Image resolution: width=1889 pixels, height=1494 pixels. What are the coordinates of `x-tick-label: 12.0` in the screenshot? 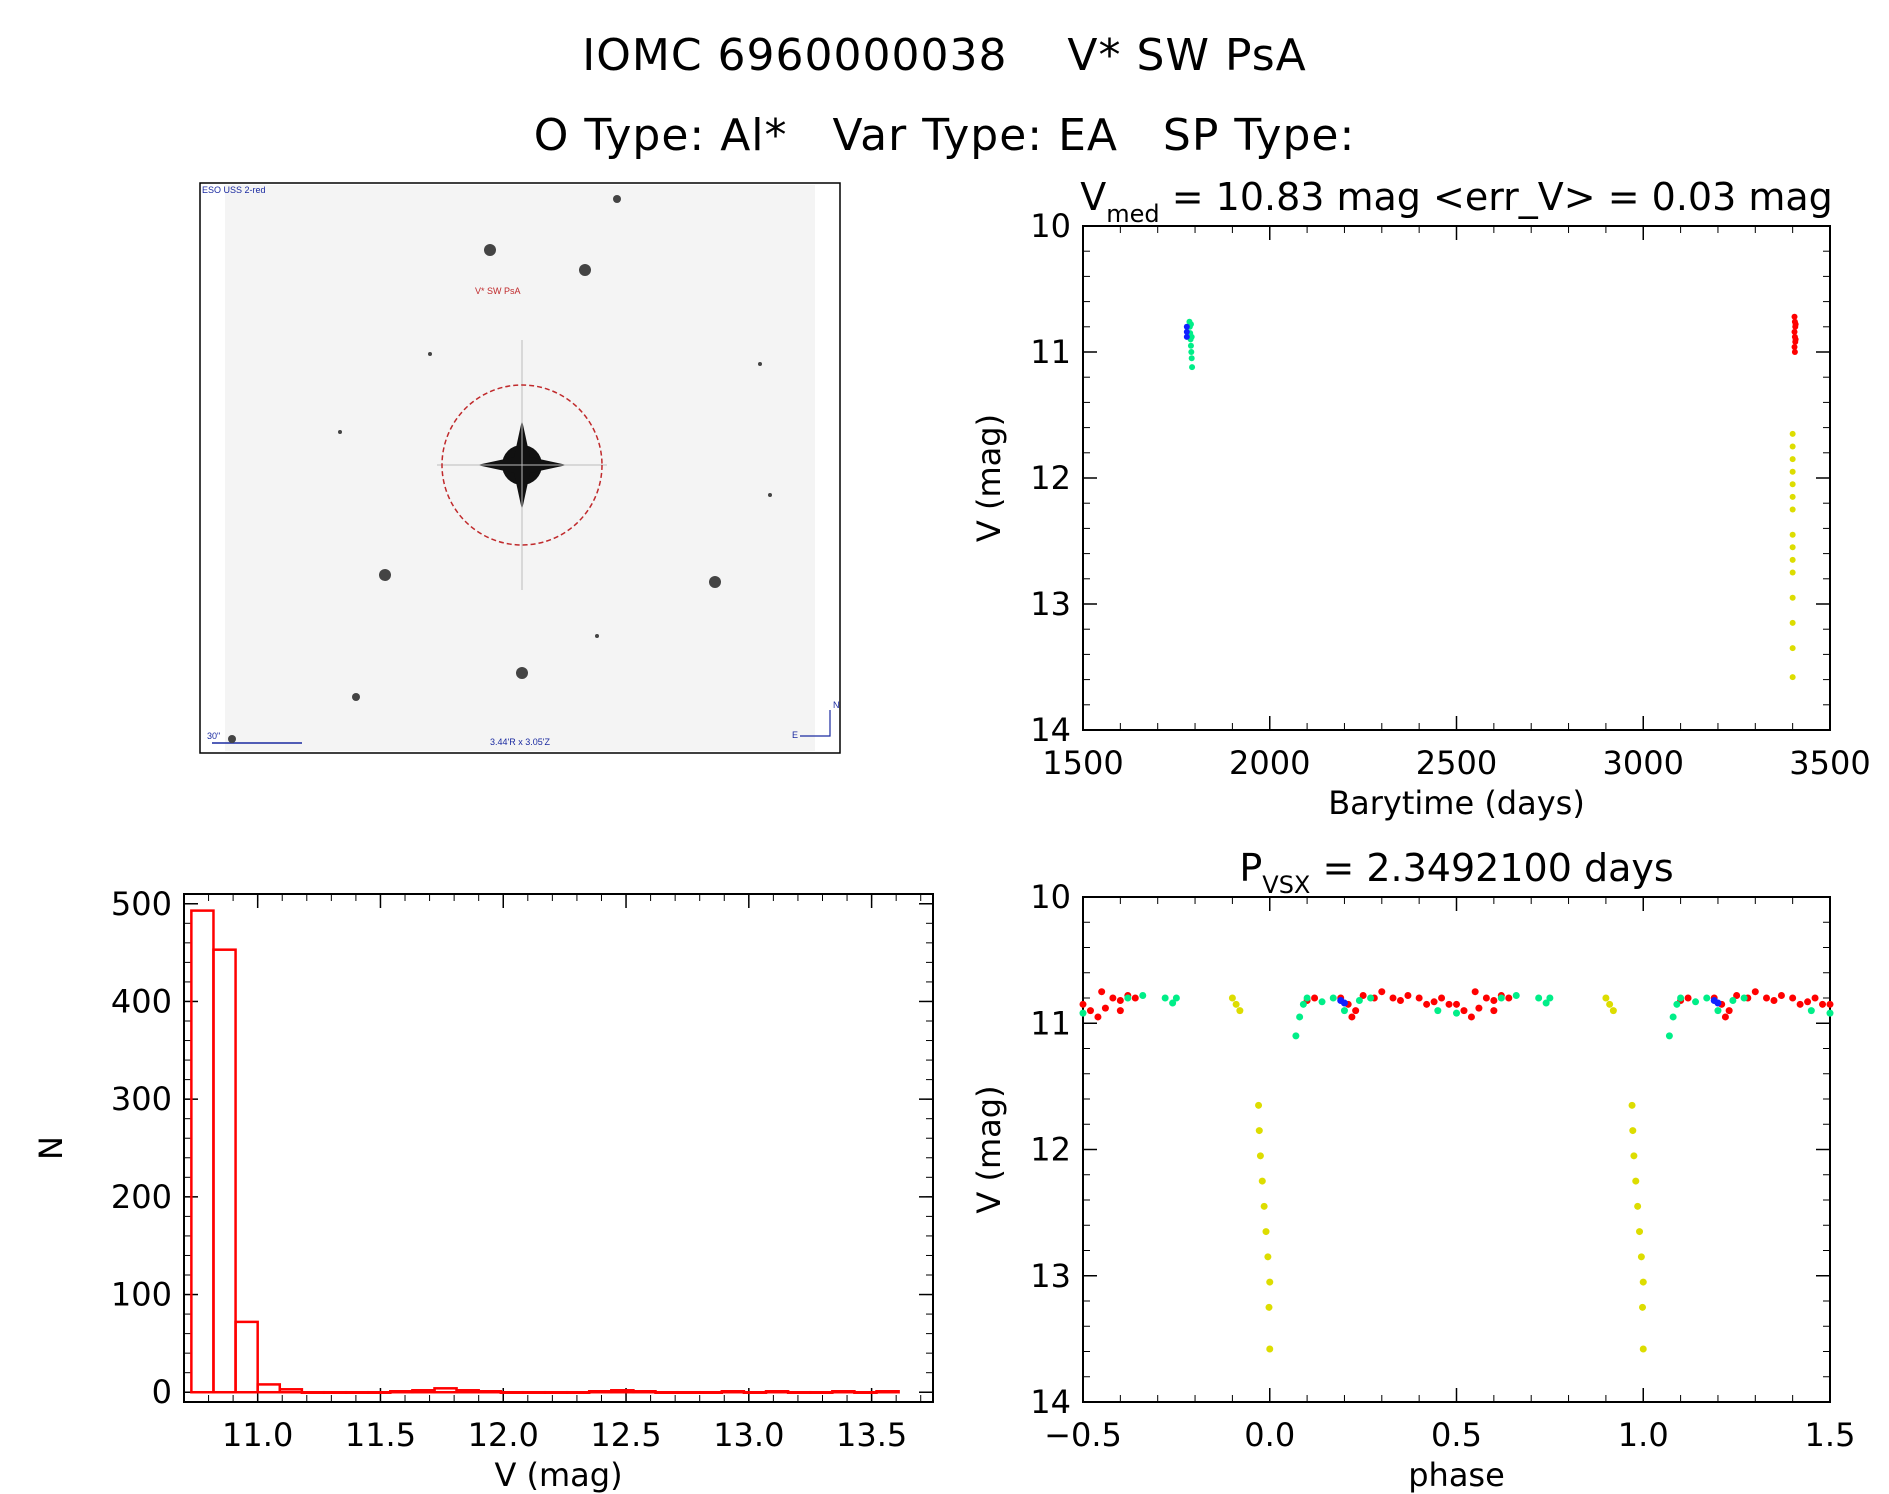 It's located at (503, 1435).